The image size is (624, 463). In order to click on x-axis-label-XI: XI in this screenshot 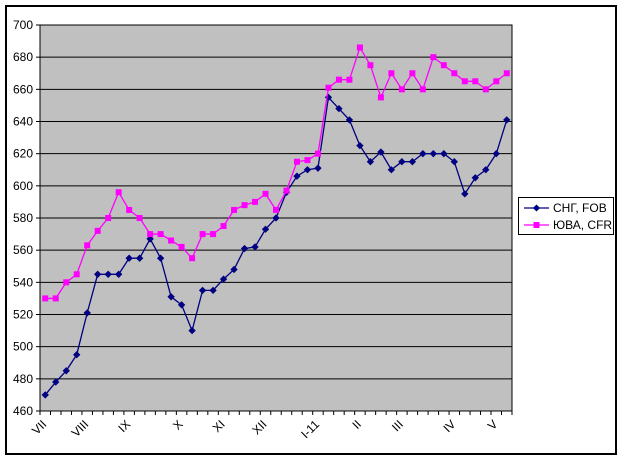, I will do `click(219, 426)`.